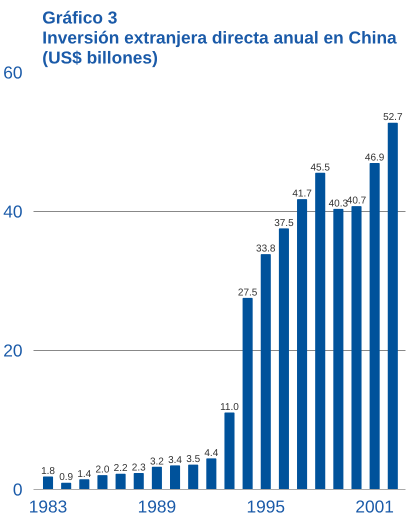  Describe the element at coordinates (48, 506) in the screenshot. I see `x-tick-label: 1983` at that location.